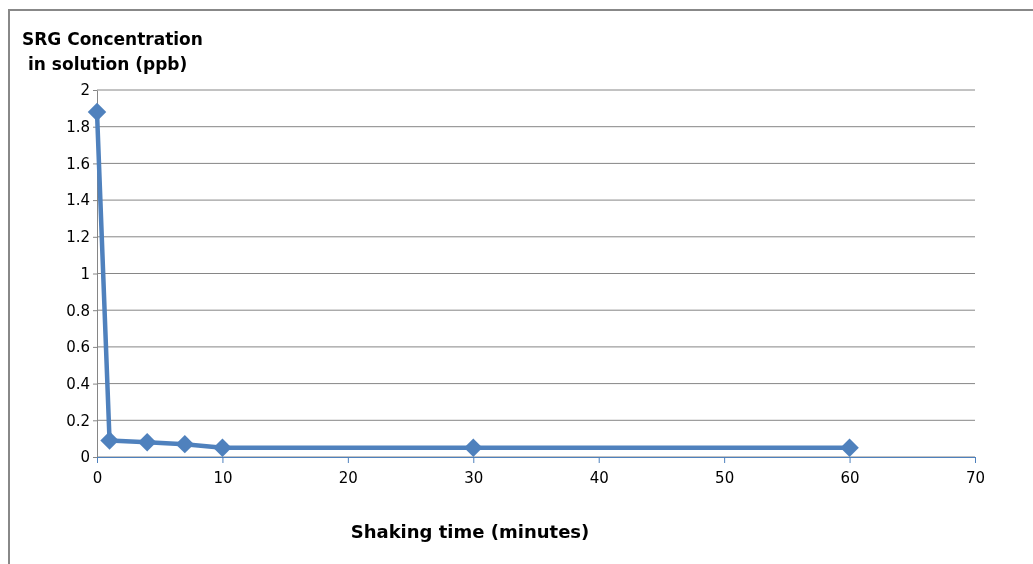  Describe the element at coordinates (78, 200) in the screenshot. I see `y-tick-label: 1.4` at that location.